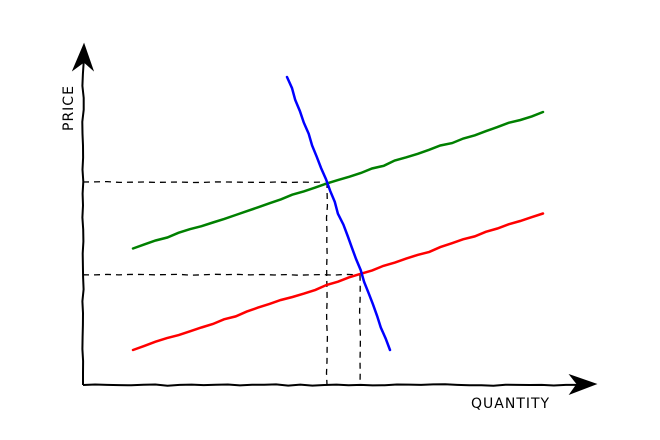 Image resolution: width=660 pixels, height=440 pixels. What do you see at coordinates (83, 57) in the screenshot?
I see `y-axis-arrow-icon` at bounding box center [83, 57].